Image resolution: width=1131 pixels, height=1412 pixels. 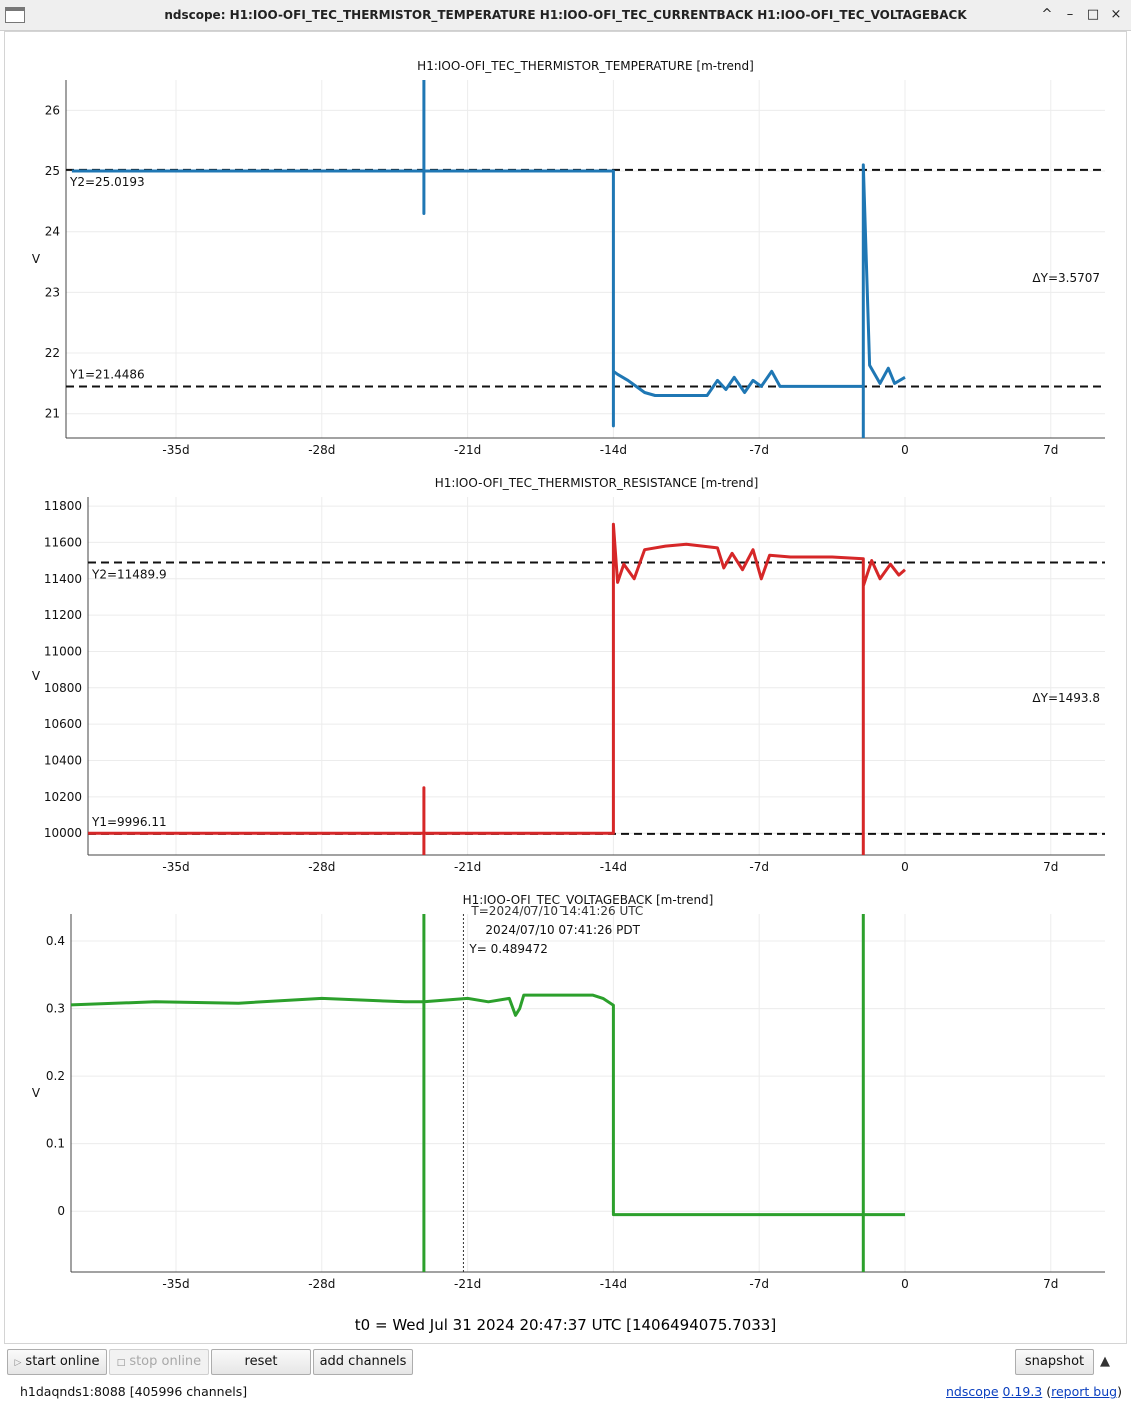 What do you see at coordinates (63, 506) in the screenshot?
I see `y-tick-label: 11800` at bounding box center [63, 506].